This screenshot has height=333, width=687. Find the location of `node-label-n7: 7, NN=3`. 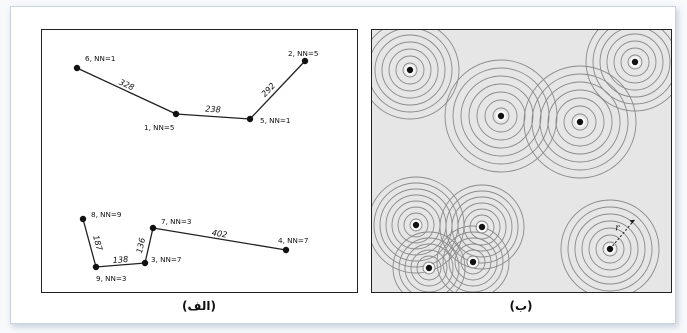

node-label-n7: 7, NN=3 is located at coordinates (176, 221).